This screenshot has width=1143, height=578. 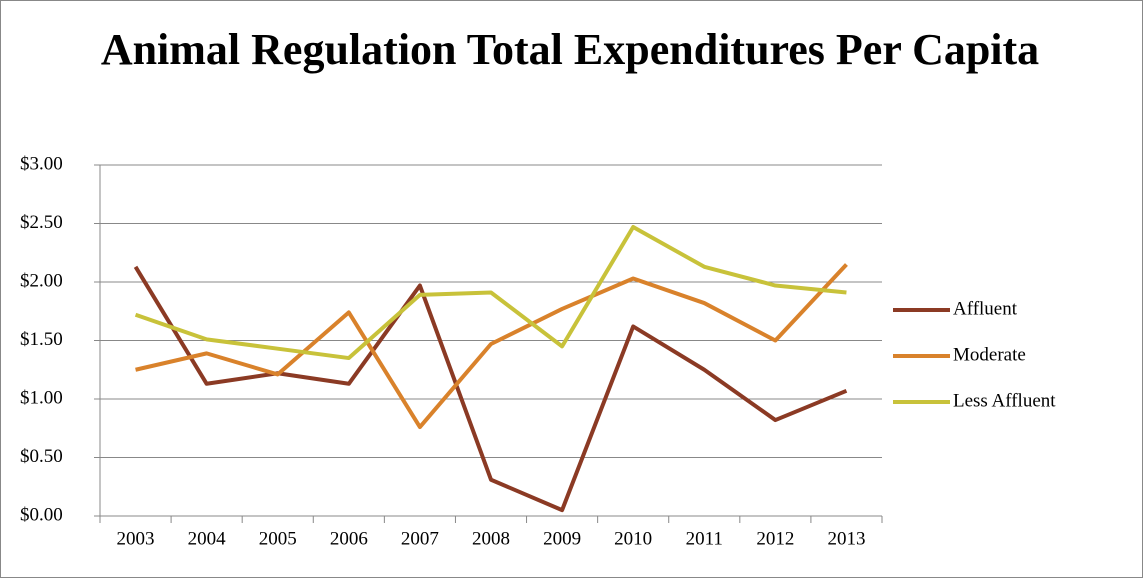 I want to click on y-tick-label: $3.00, so click(x=41, y=163).